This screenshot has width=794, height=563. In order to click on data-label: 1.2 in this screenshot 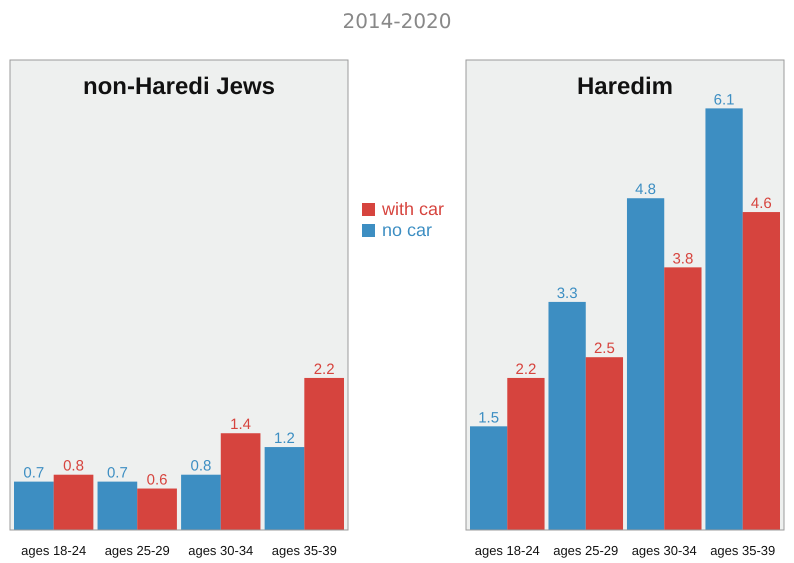, I will do `click(284, 439)`.